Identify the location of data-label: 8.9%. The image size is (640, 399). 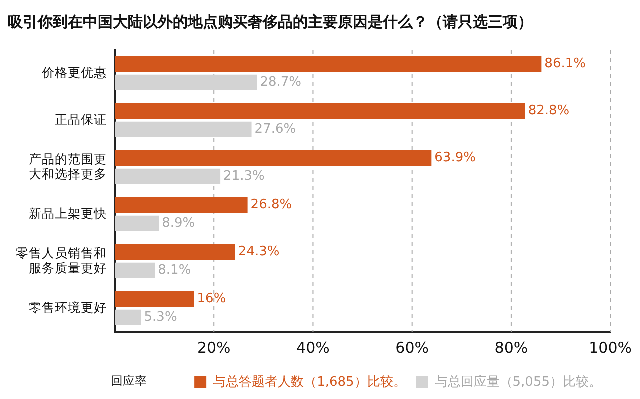
(179, 224).